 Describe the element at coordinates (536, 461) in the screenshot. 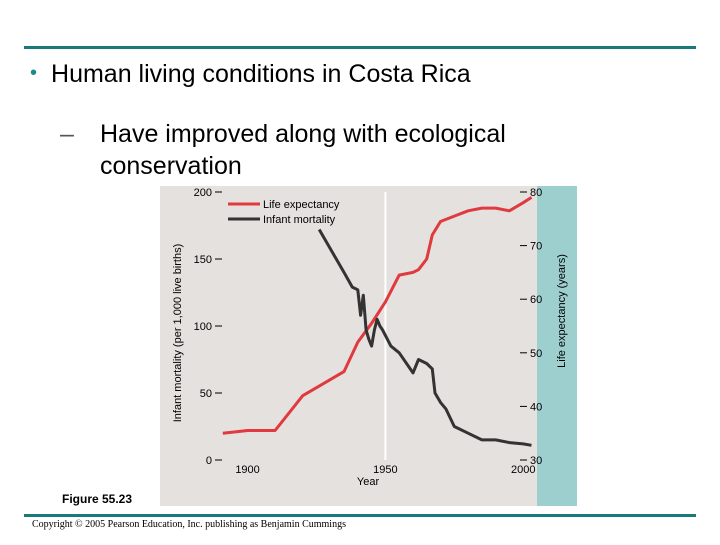

I see `y-right-tick-label-30: 30` at that location.